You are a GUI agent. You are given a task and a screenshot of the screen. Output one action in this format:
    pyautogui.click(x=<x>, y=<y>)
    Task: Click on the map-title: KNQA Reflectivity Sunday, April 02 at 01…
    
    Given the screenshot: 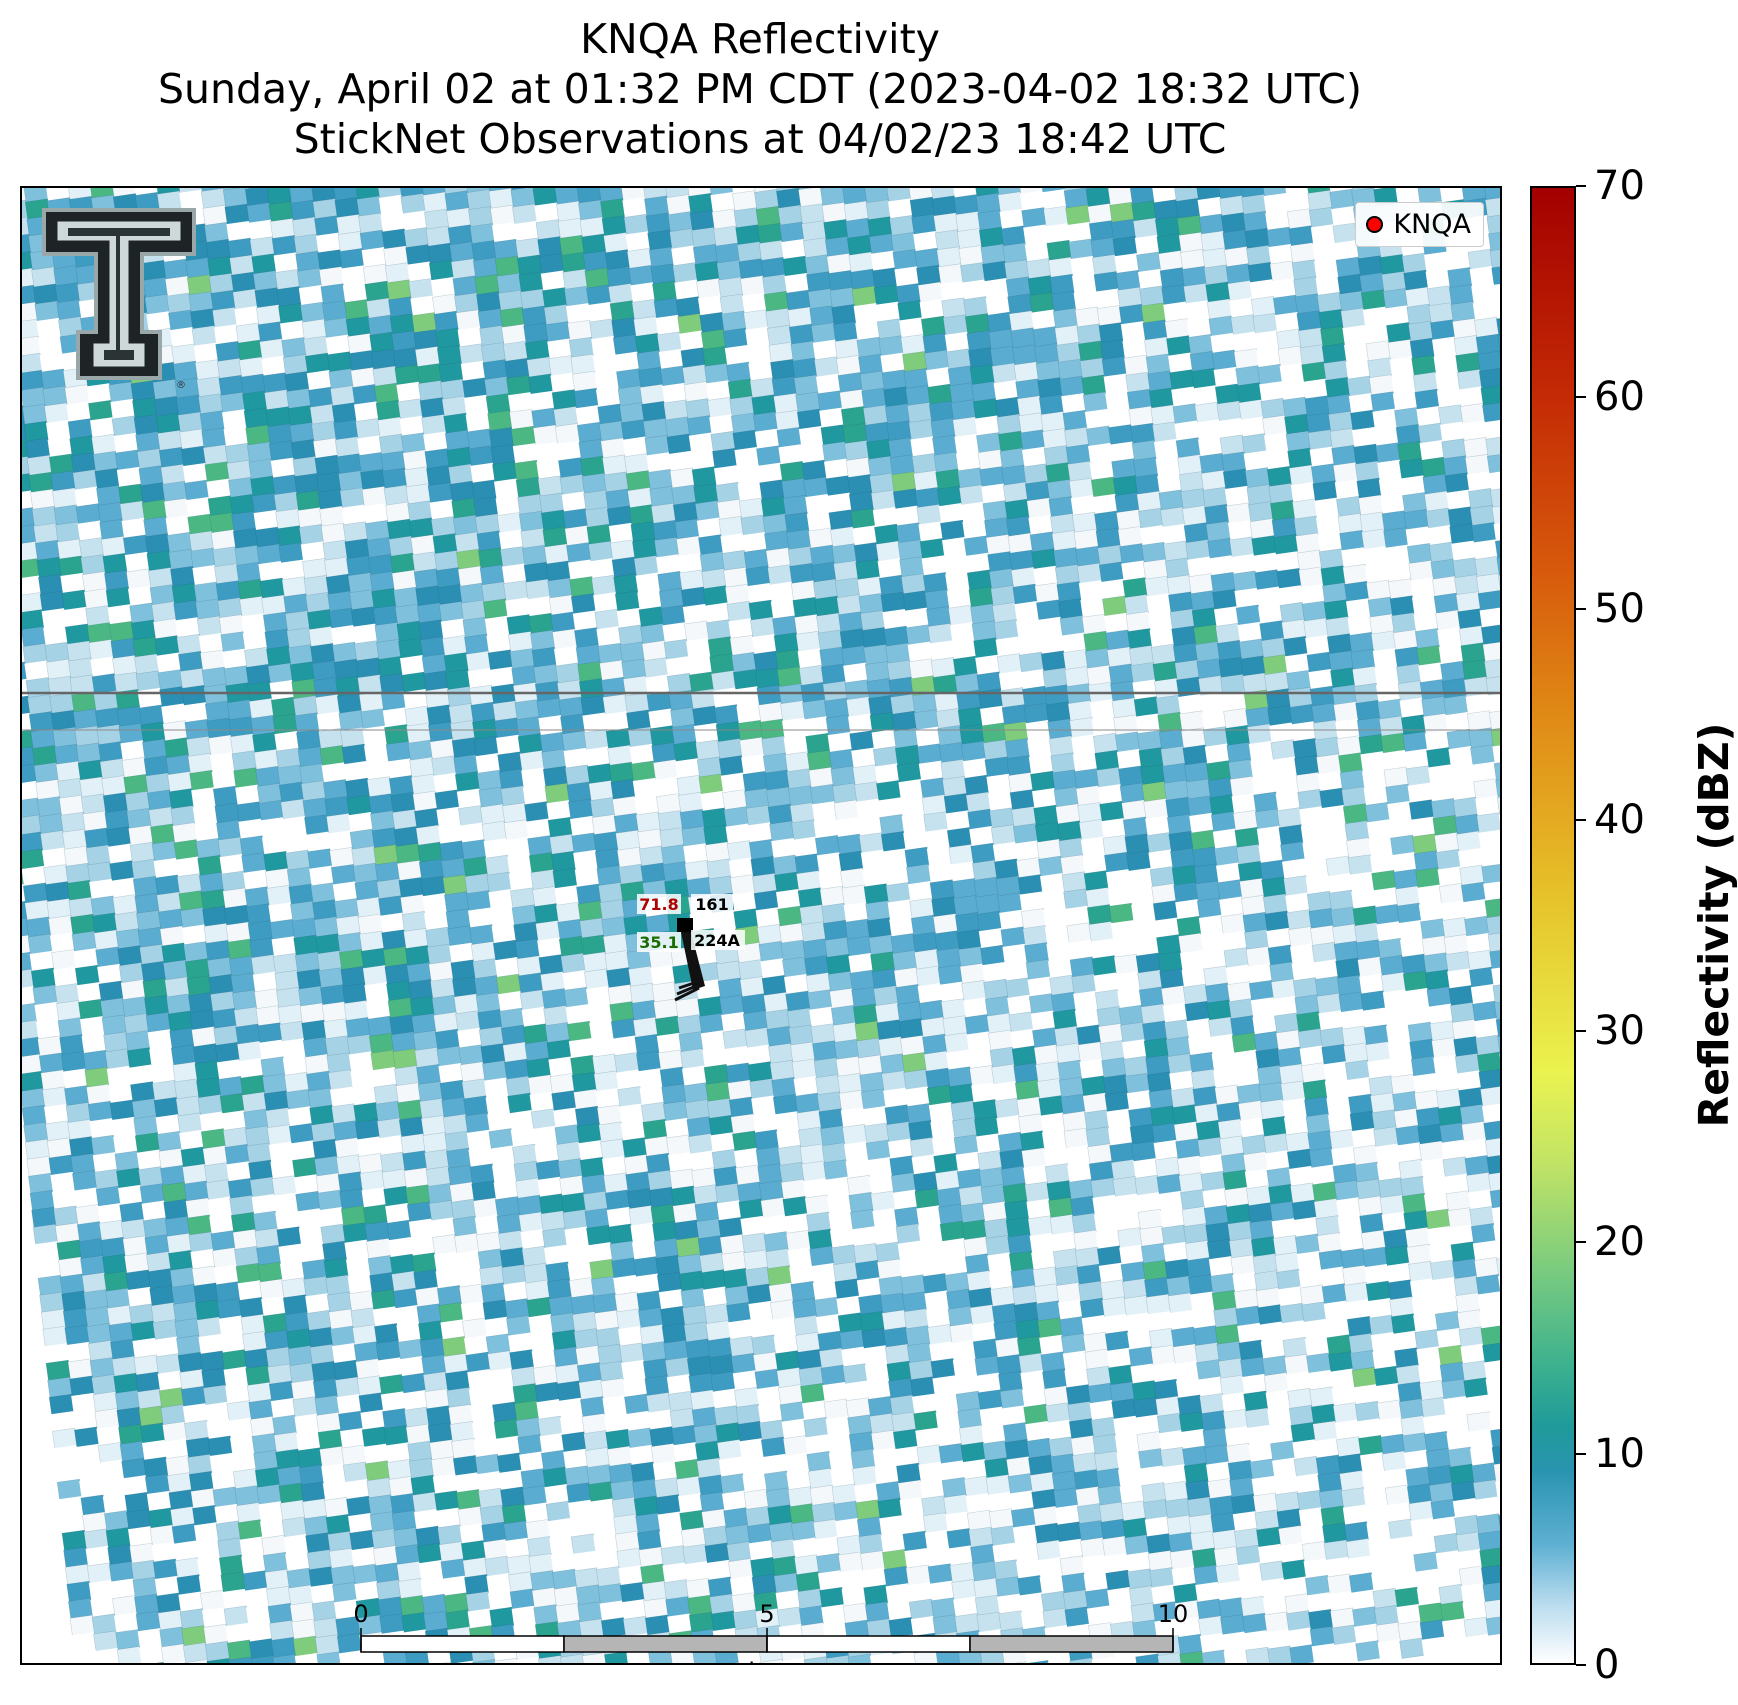 What is the action you would take?
    pyautogui.click(x=760, y=89)
    